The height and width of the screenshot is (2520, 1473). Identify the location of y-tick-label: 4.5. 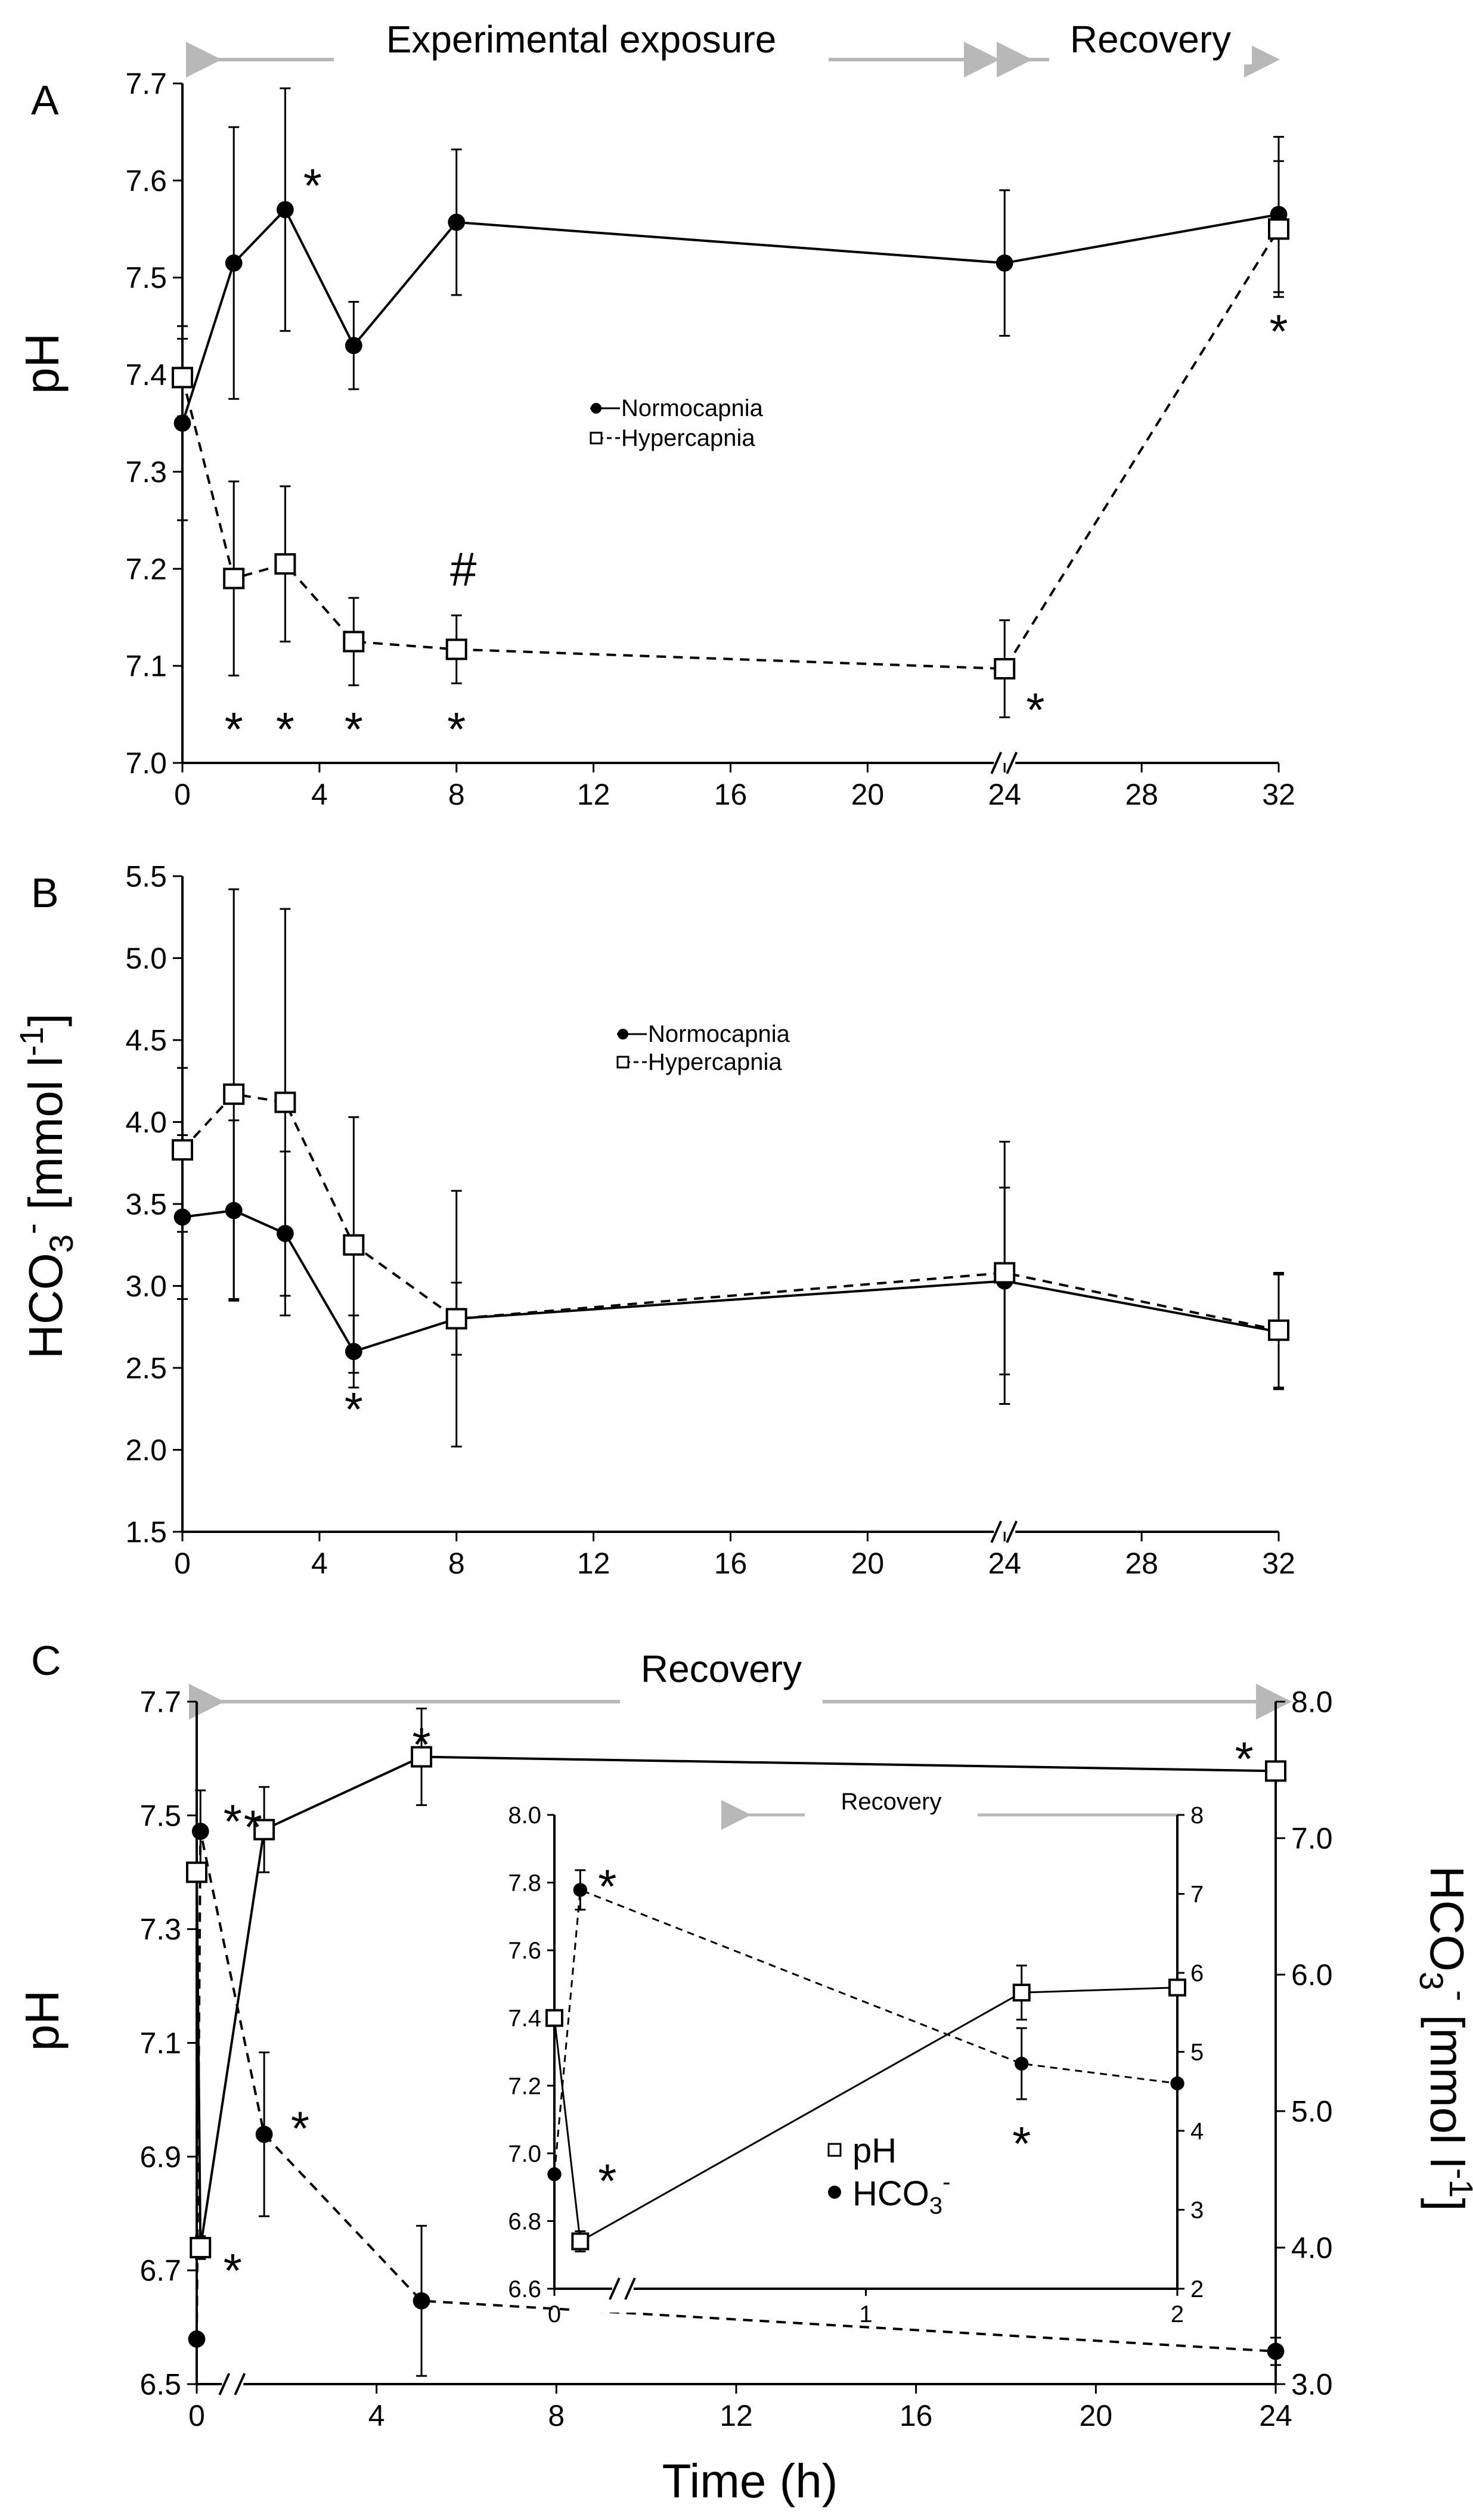
(146, 1041).